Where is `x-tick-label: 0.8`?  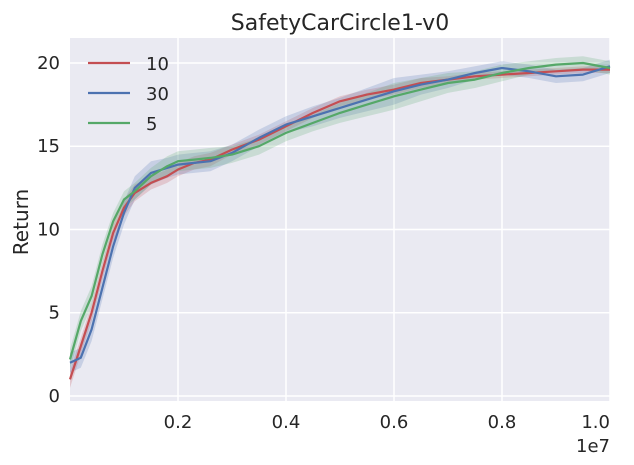 x-tick-label: 0.8 is located at coordinates (502, 422).